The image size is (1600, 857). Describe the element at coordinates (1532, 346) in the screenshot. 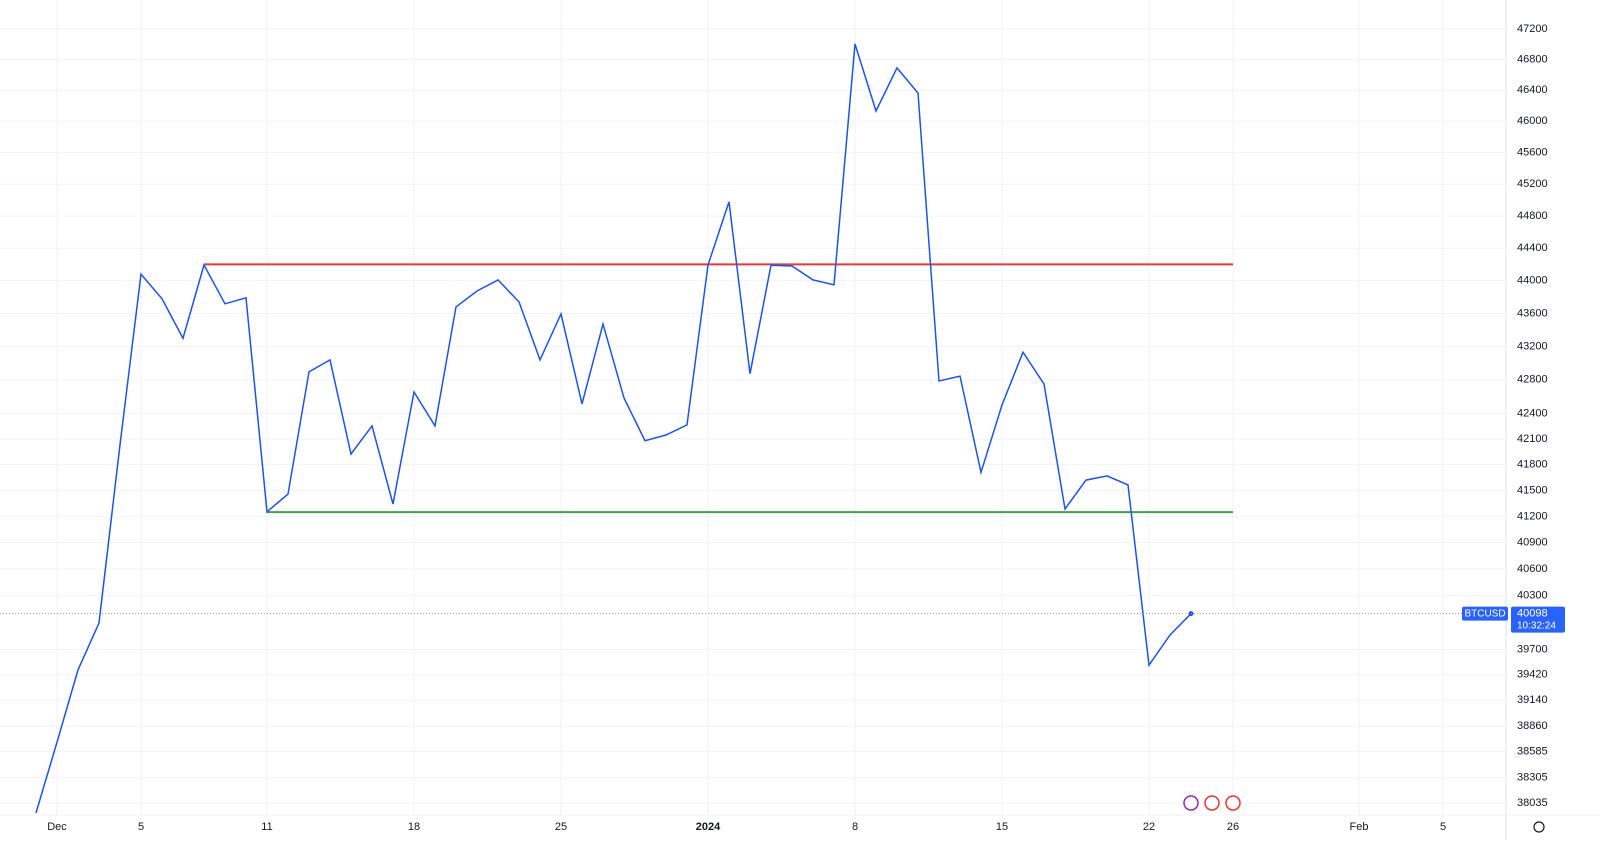

I see `y-tick-label: 43200` at that location.